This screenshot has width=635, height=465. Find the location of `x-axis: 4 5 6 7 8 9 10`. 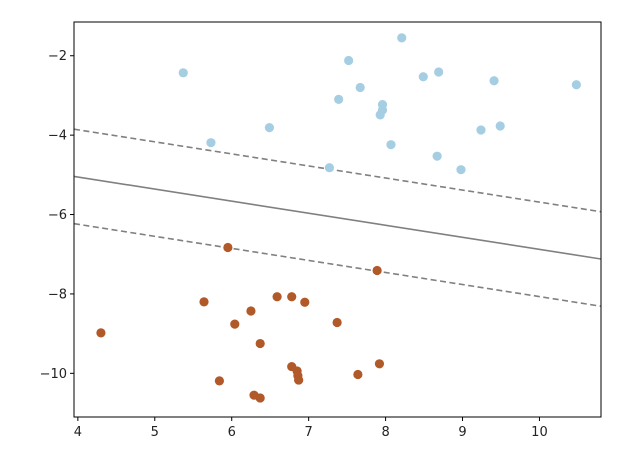

x-axis: 4 5 6 7 8 9 10 is located at coordinates (311, 428).